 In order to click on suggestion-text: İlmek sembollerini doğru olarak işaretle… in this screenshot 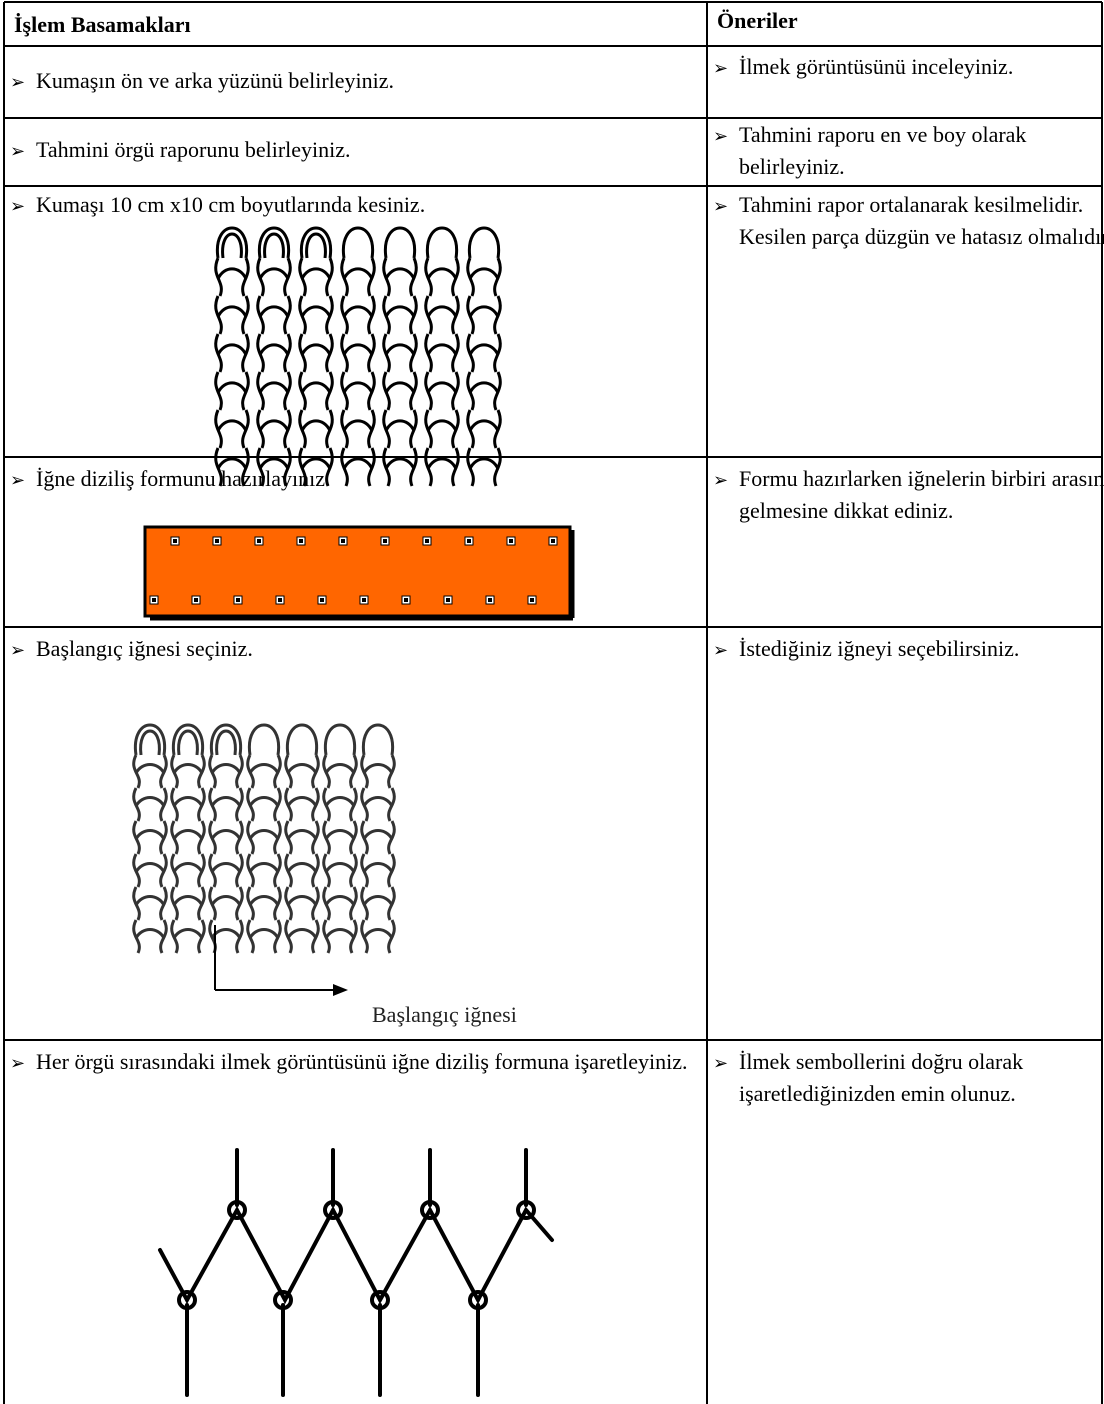, I will do `click(886, 1078)`.